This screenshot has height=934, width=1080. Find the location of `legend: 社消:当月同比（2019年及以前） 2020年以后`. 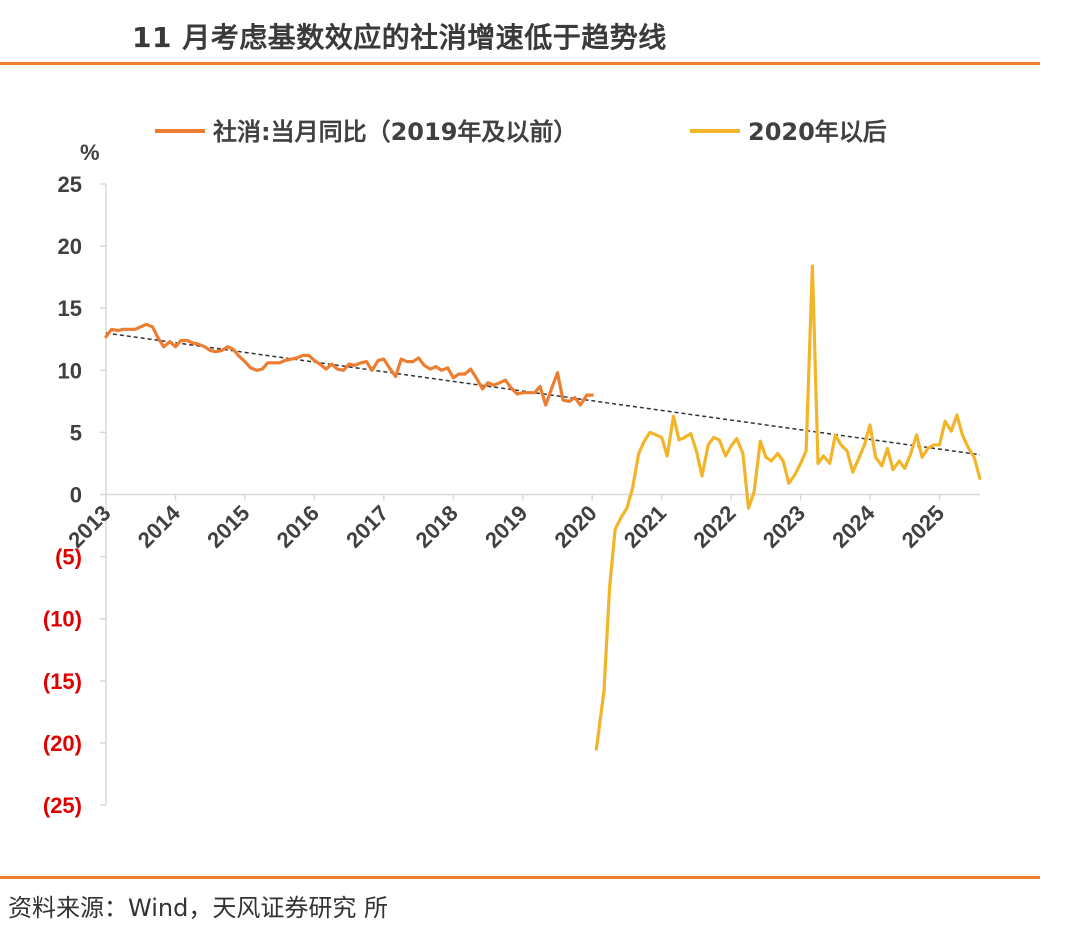

legend: 社消:当月同比（2019年及以前） 2020年以后 is located at coordinates (521, 132).